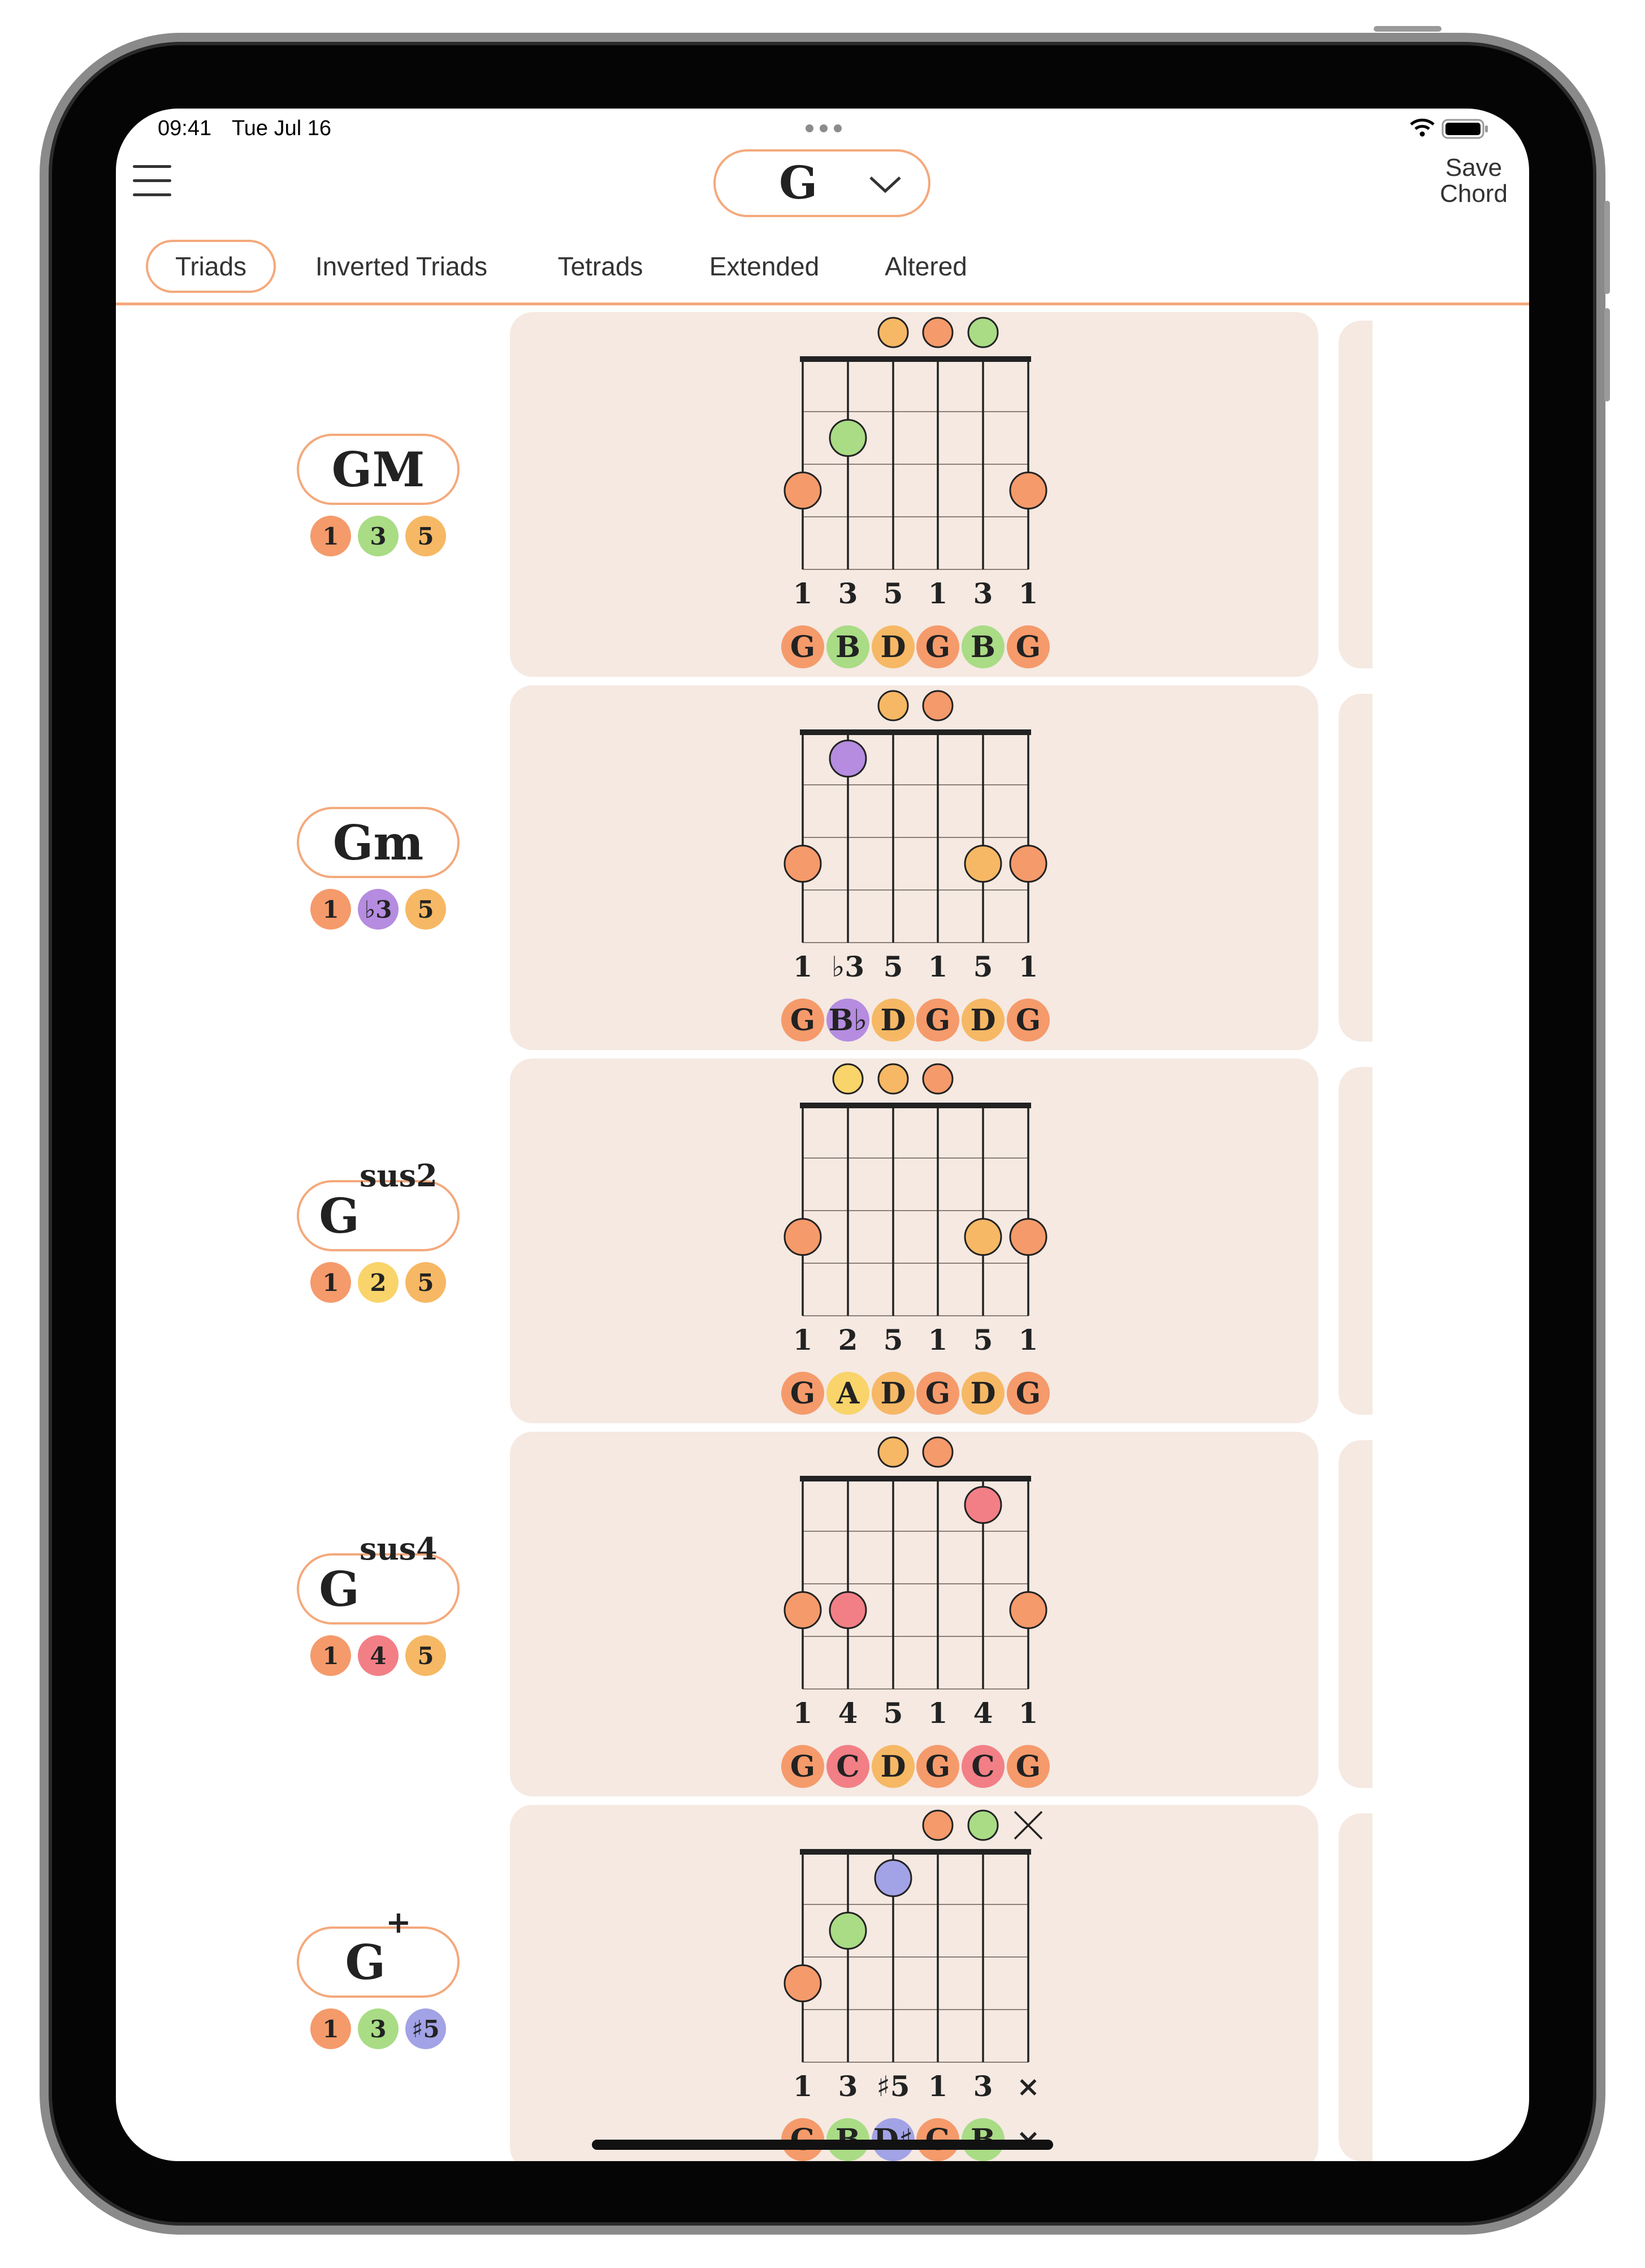 This screenshot has width=1645, height=2268. What do you see at coordinates (848, 967) in the screenshot?
I see `degree-label: ♭3` at bounding box center [848, 967].